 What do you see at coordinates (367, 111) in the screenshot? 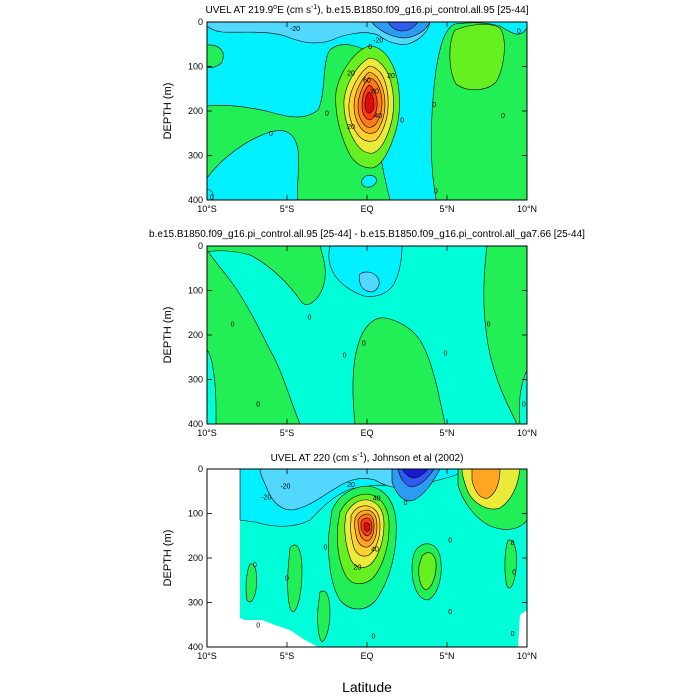
I see `panel-1-field` at bounding box center [367, 111].